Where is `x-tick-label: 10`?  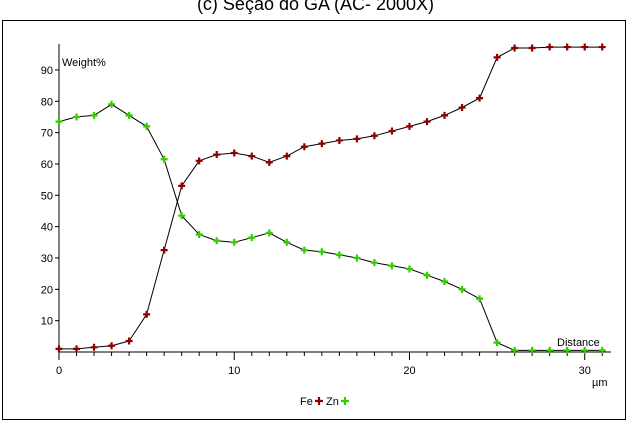 x-tick-label: 10 is located at coordinates (234, 371).